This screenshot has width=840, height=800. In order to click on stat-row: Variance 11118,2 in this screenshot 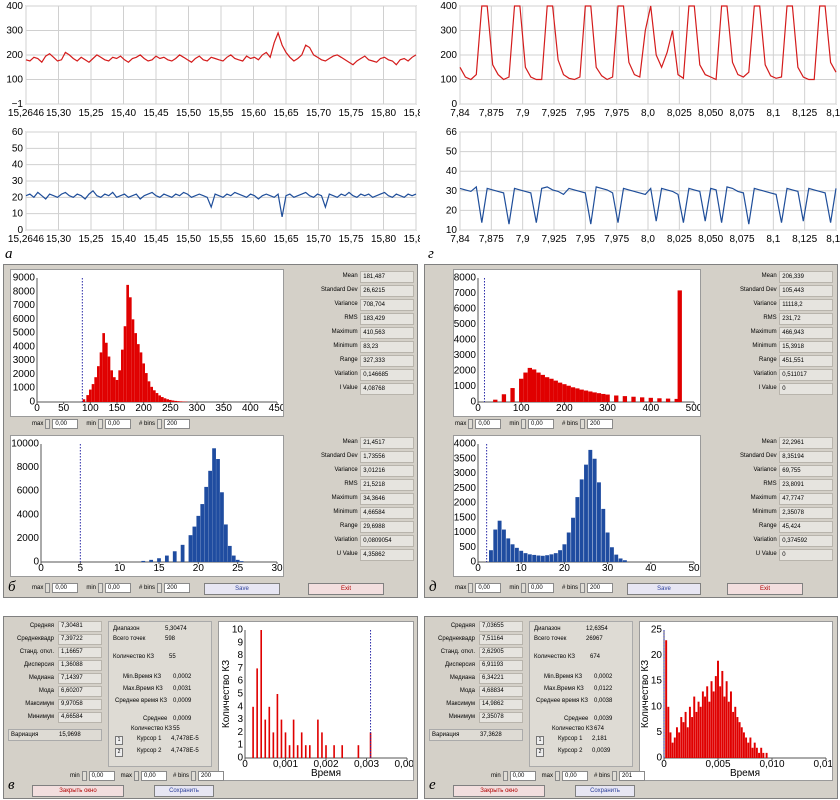, I will do `click(769, 305)`.